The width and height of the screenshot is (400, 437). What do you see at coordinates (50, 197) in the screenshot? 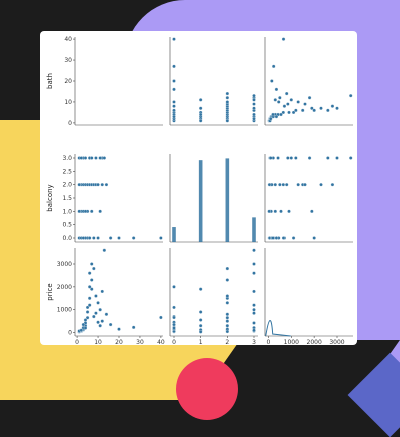
I see `yaxis-label-balcony: balcony` at bounding box center [50, 197].